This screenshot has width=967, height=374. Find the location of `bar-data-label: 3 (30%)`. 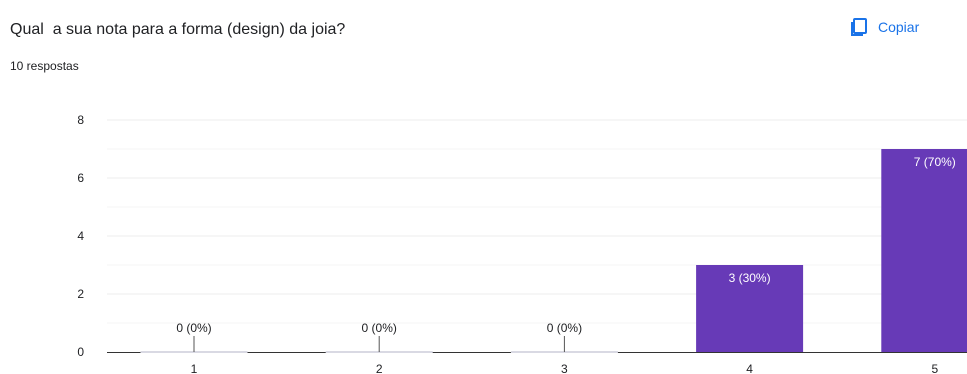

bar-data-label: 3 (30%) is located at coordinates (750, 278).